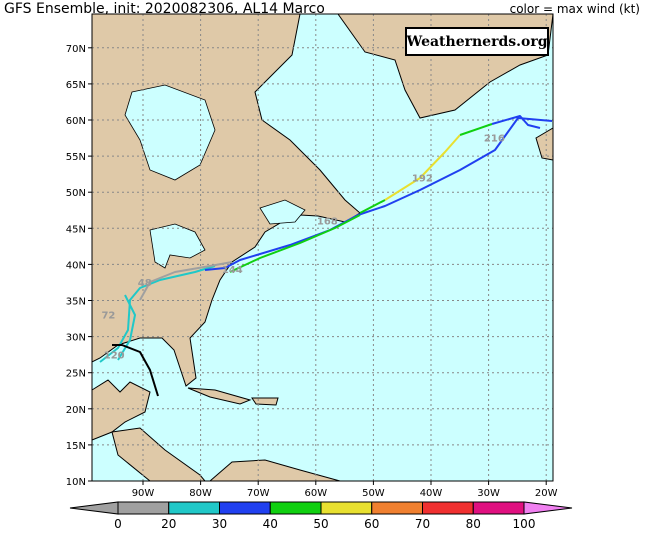 Image resolution: width=646 pixels, height=536 pixels. What do you see at coordinates (219, 396) in the screenshot?
I see `cuba` at bounding box center [219, 396].